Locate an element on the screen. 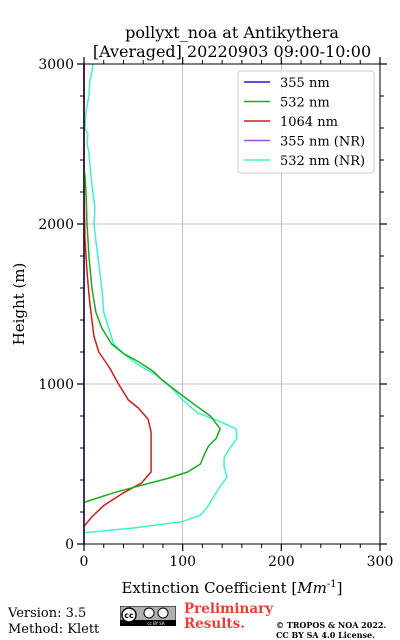 The image size is (400, 640). legend-box is located at coordinates (306, 122).